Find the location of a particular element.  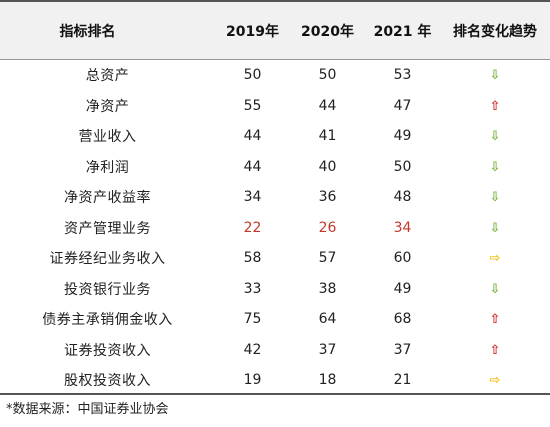

header-2019: 2019年 is located at coordinates (252, 31).